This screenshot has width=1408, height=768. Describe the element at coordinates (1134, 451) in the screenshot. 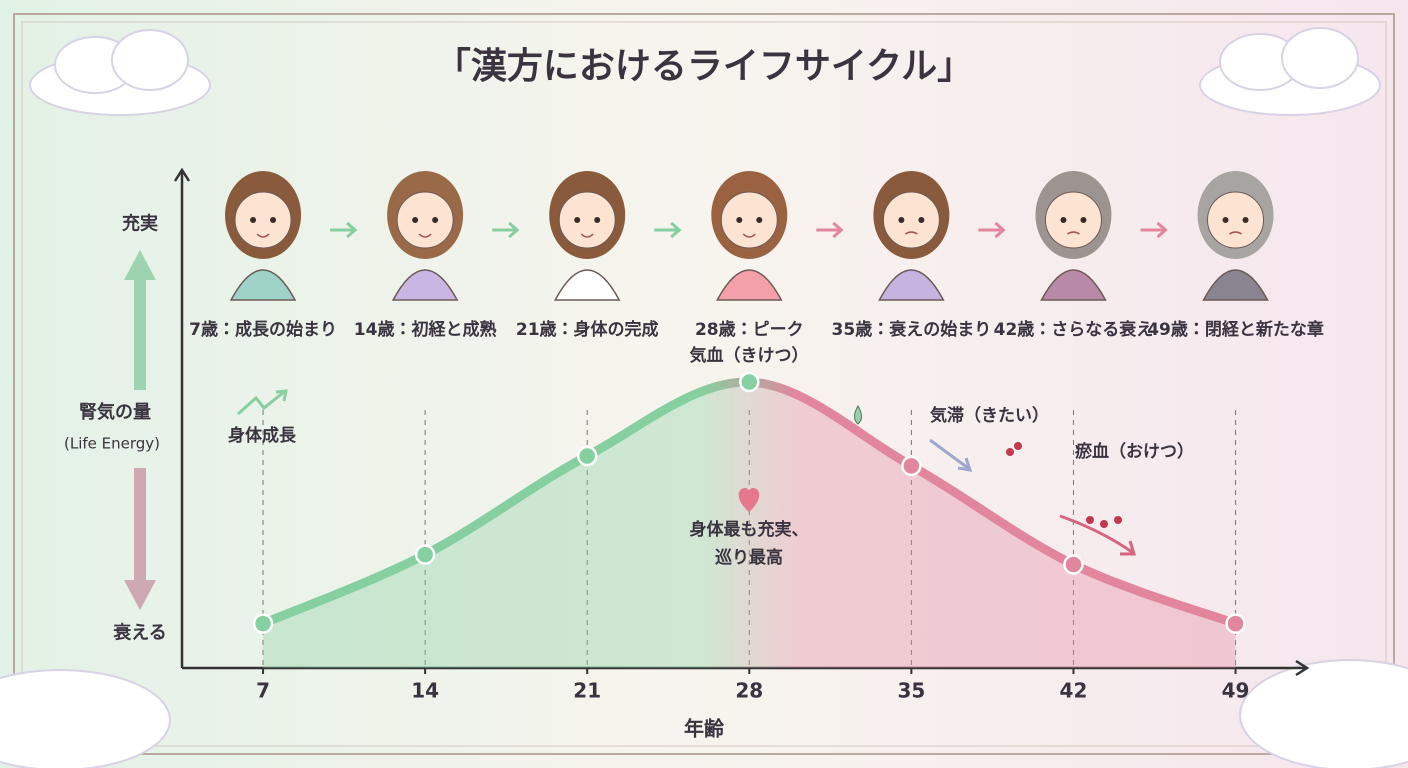

I see `annotation: 瘀血（おけつ）` at that location.